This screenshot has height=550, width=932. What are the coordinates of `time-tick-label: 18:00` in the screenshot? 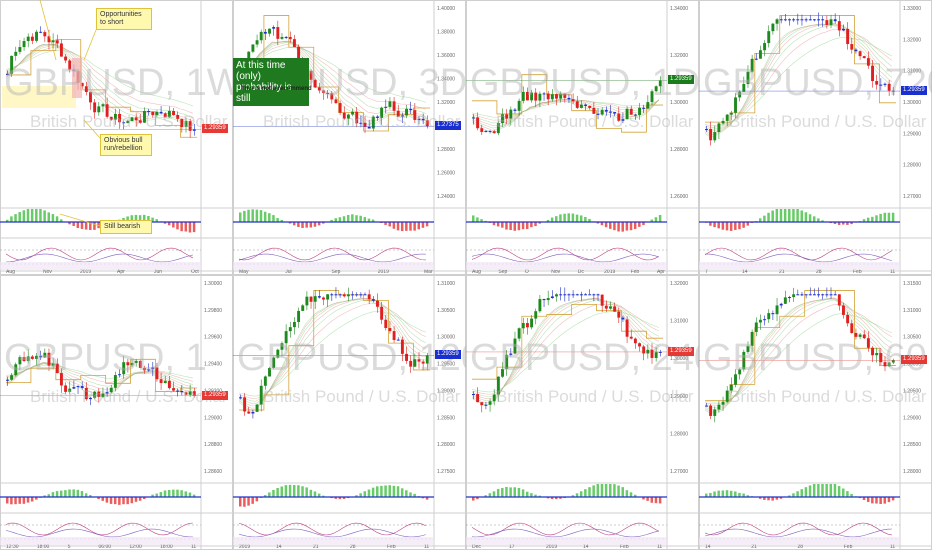 It's located at (166, 547).